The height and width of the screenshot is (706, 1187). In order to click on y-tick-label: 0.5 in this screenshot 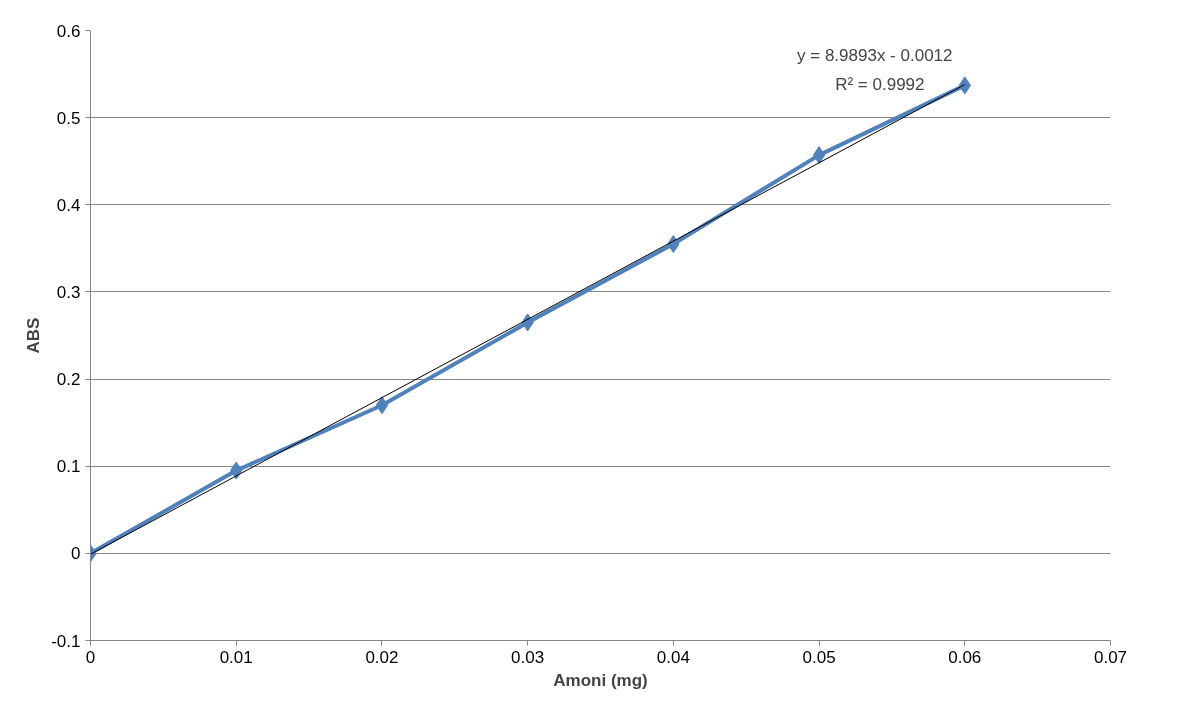, I will do `click(68, 118)`.